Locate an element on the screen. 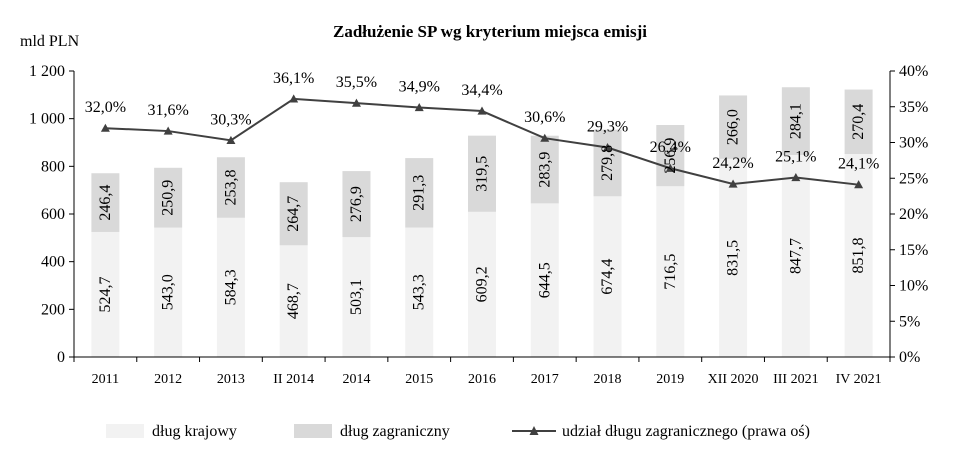 The width and height of the screenshot is (959, 459). bar-label-foreign-1: 250,9 is located at coordinates (168, 198).